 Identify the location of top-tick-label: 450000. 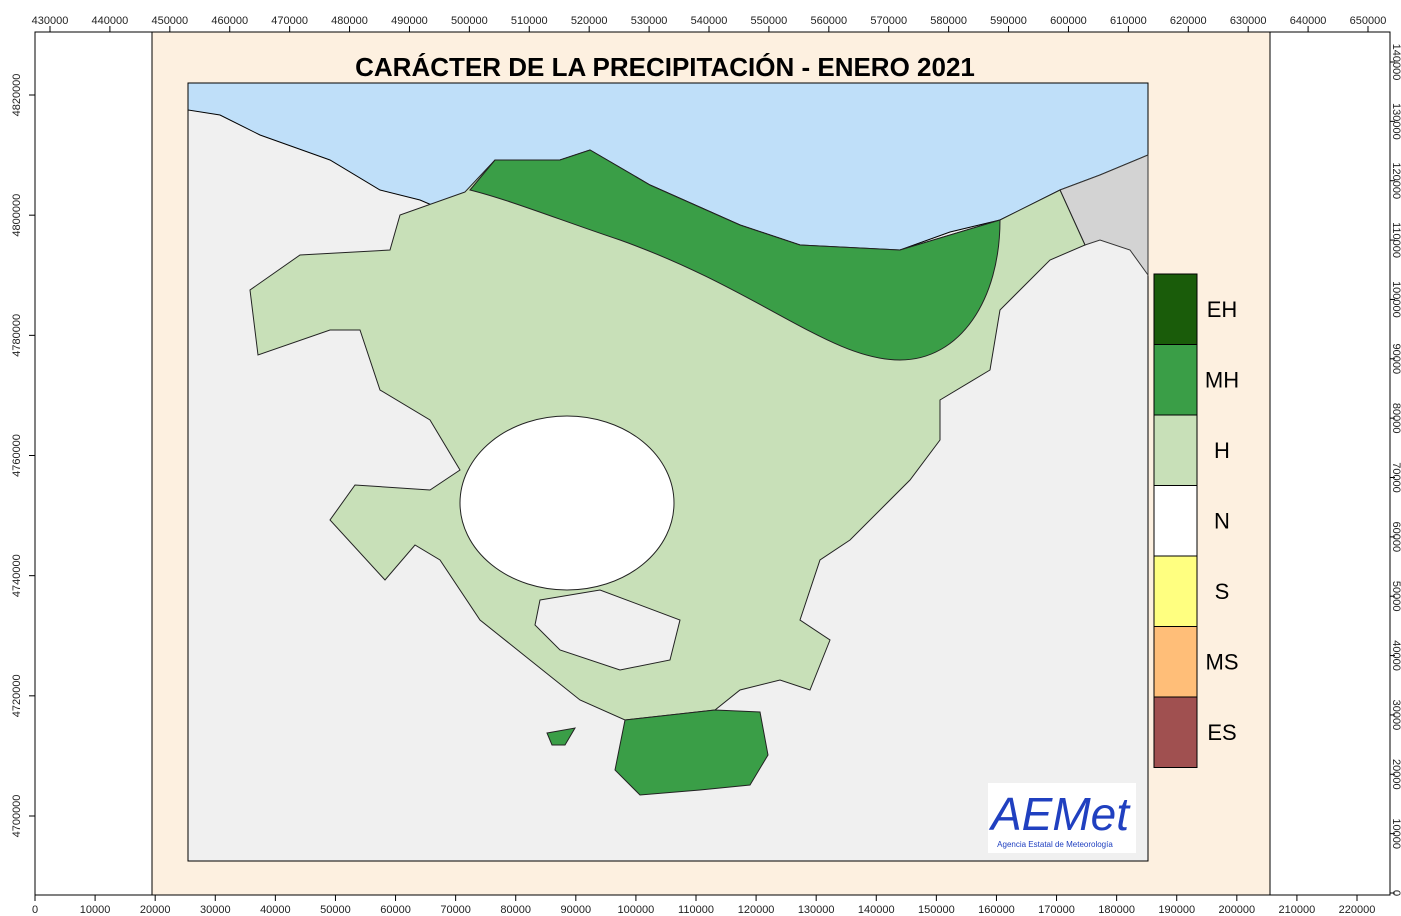
(169, 21).